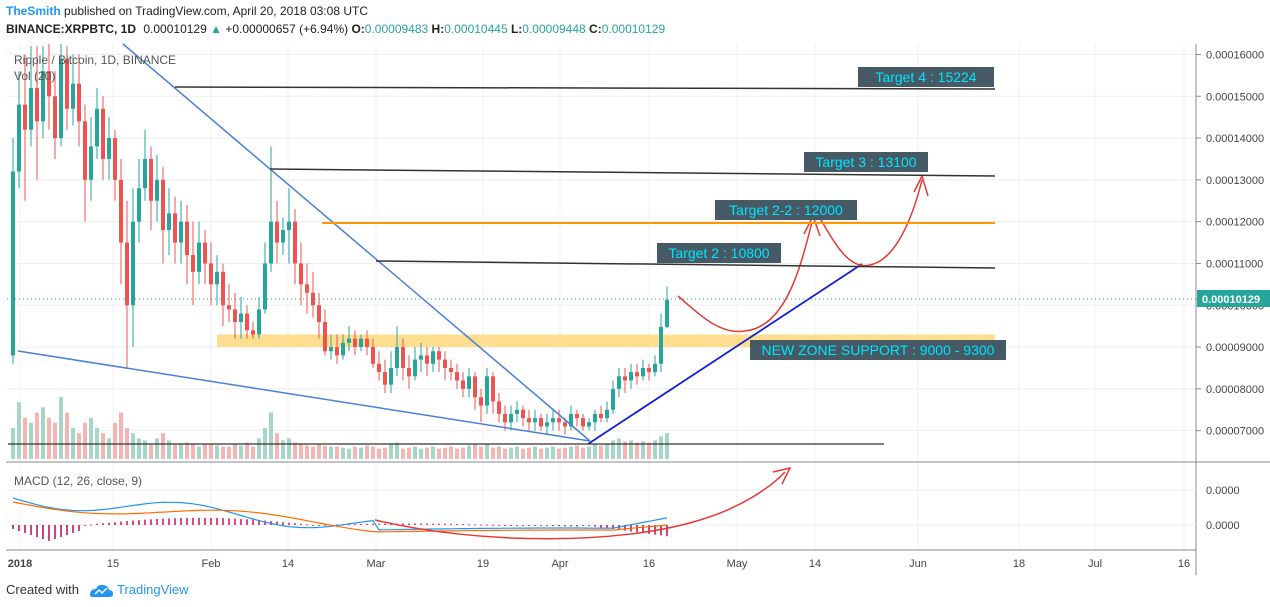  I want to click on price-tick-label: 0.00014000, so click(1235, 139).